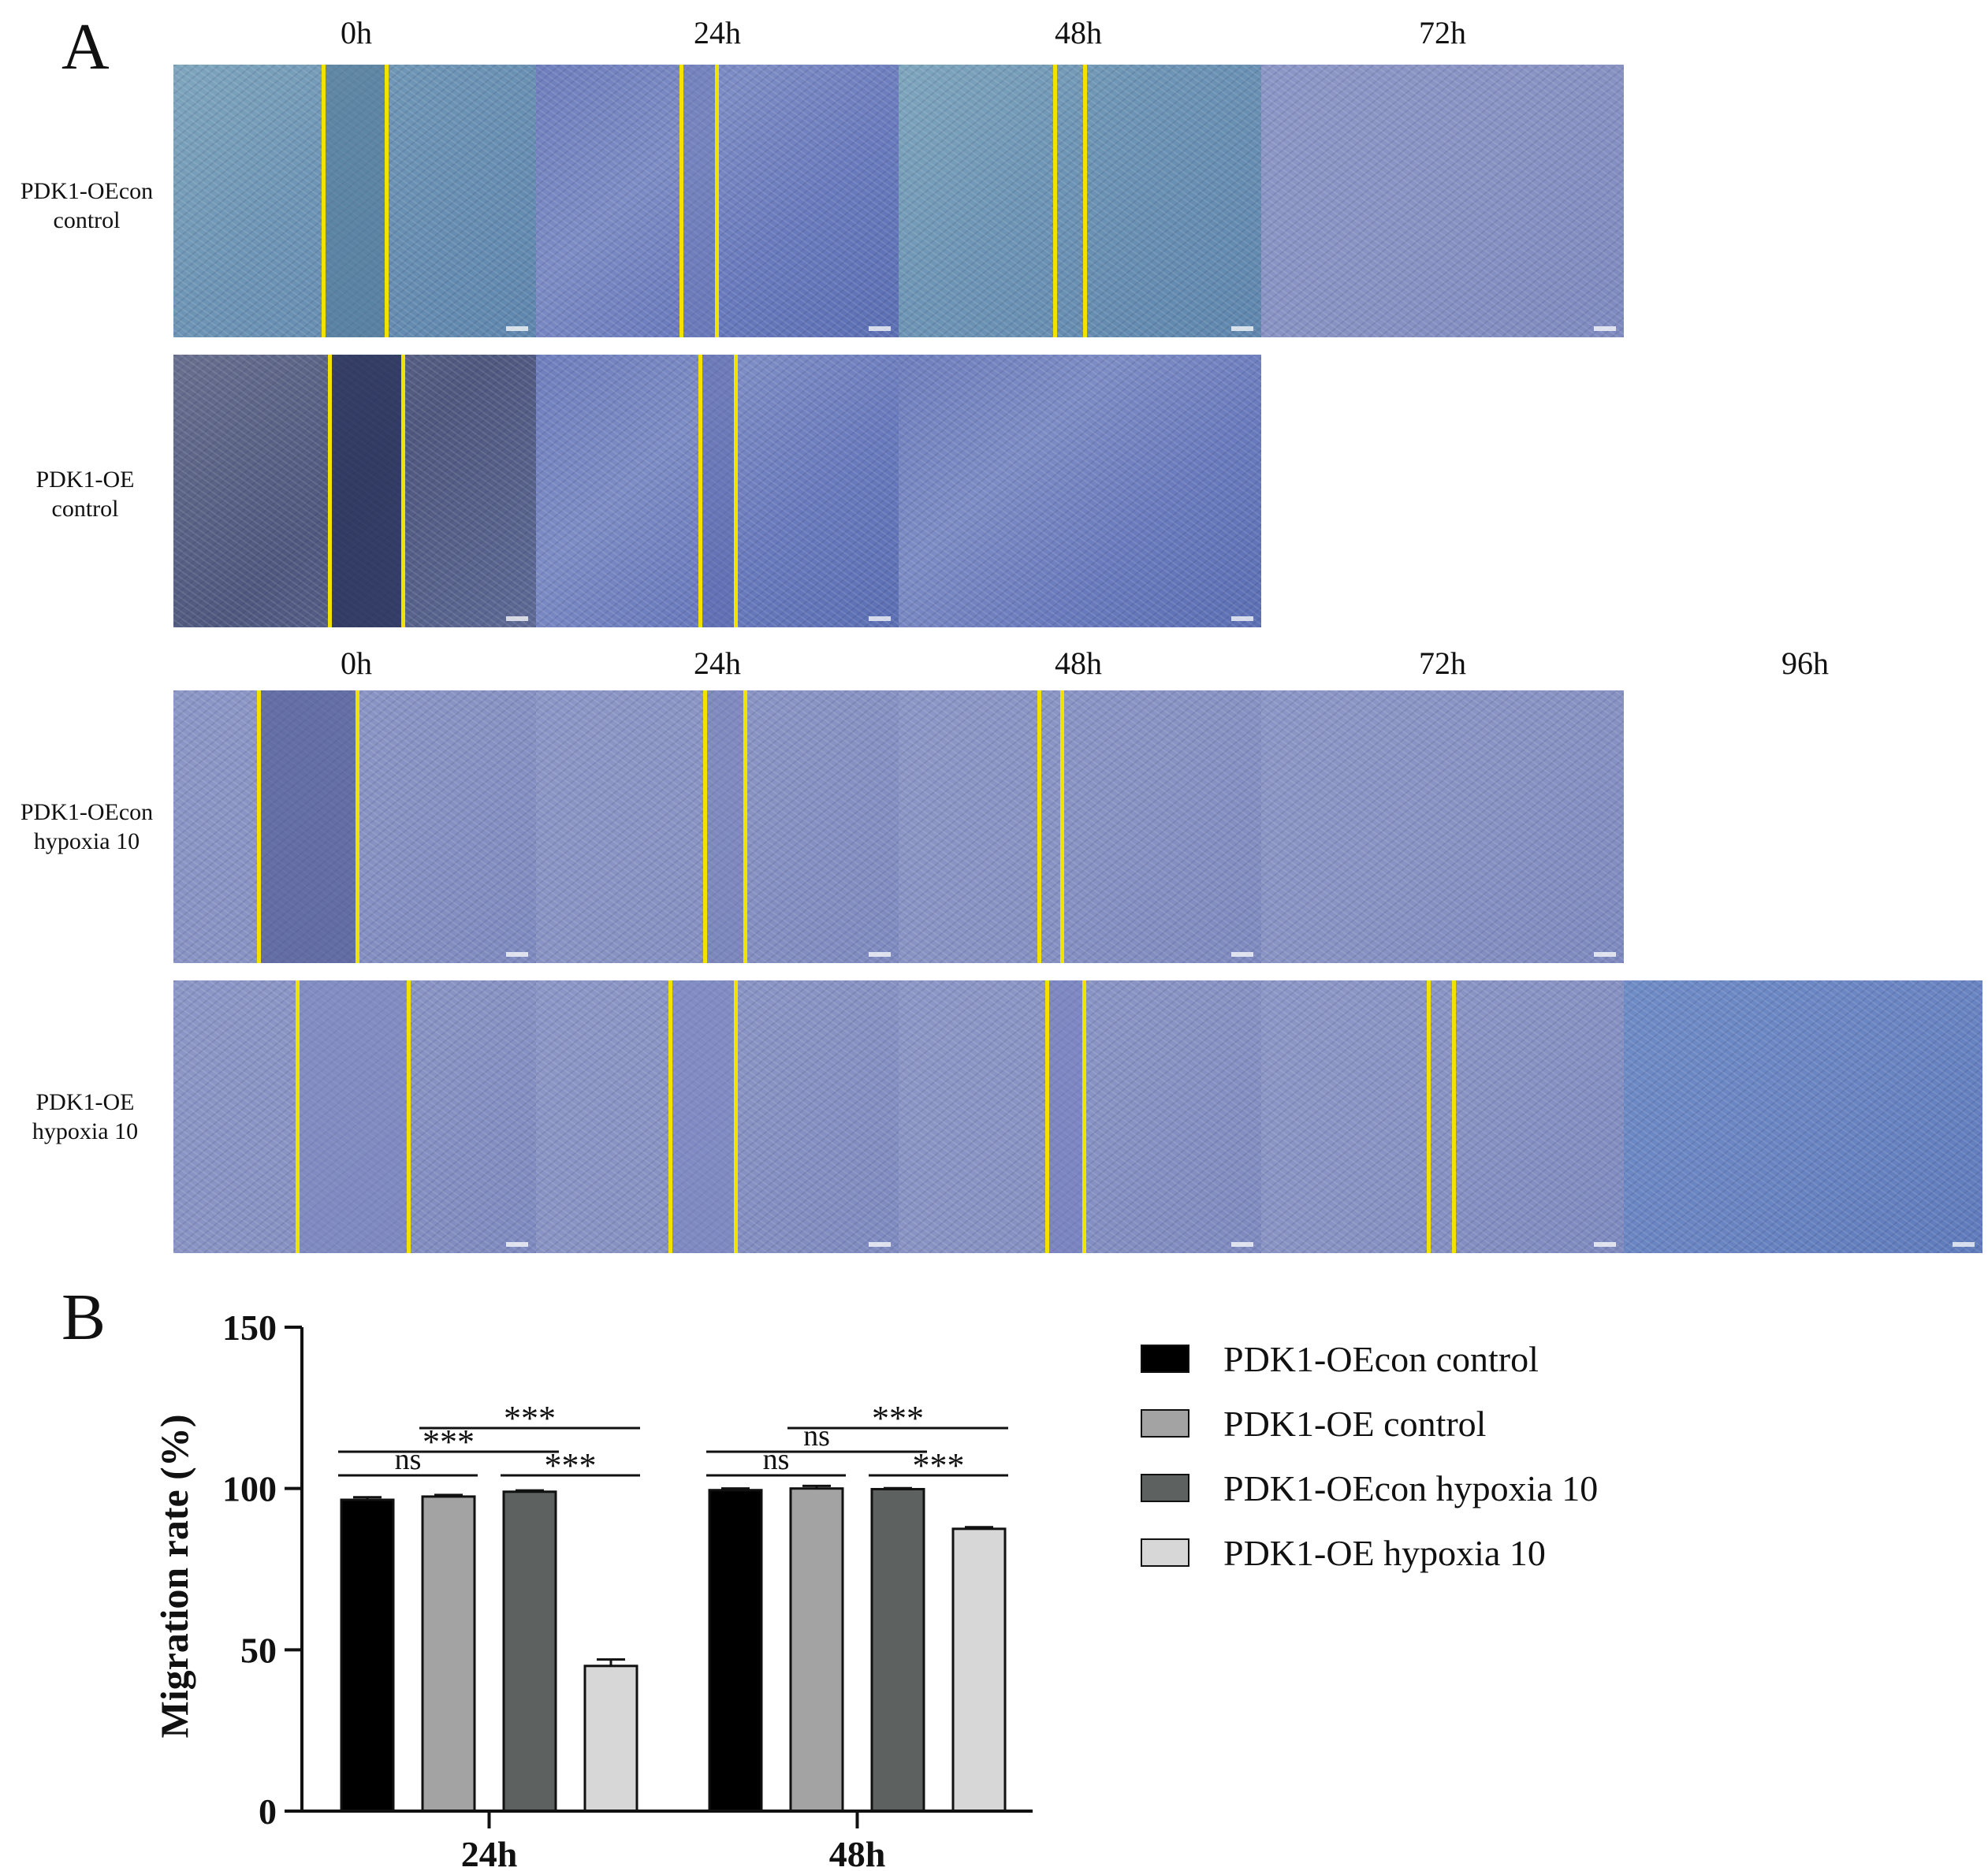  Describe the element at coordinates (83, 1317) in the screenshot. I see `panel-b-letter: B` at that location.